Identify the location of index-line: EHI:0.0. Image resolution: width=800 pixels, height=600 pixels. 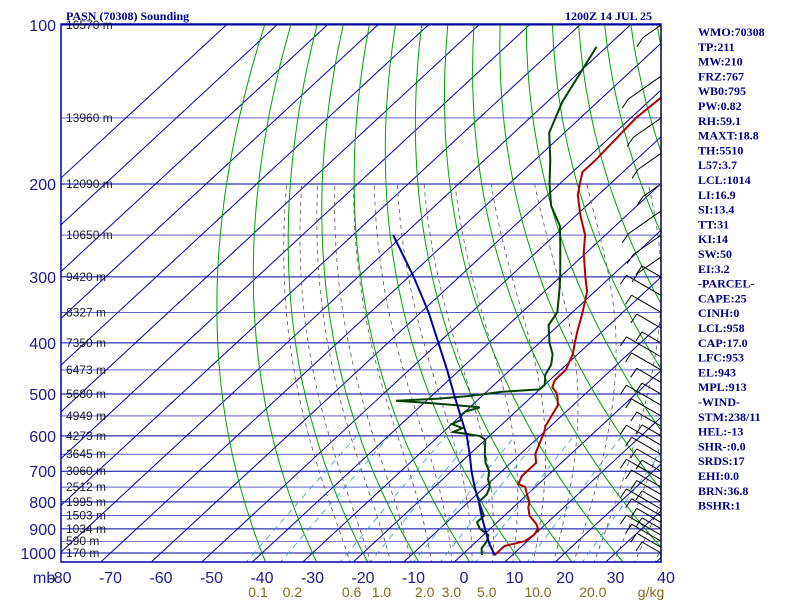
(718, 476).